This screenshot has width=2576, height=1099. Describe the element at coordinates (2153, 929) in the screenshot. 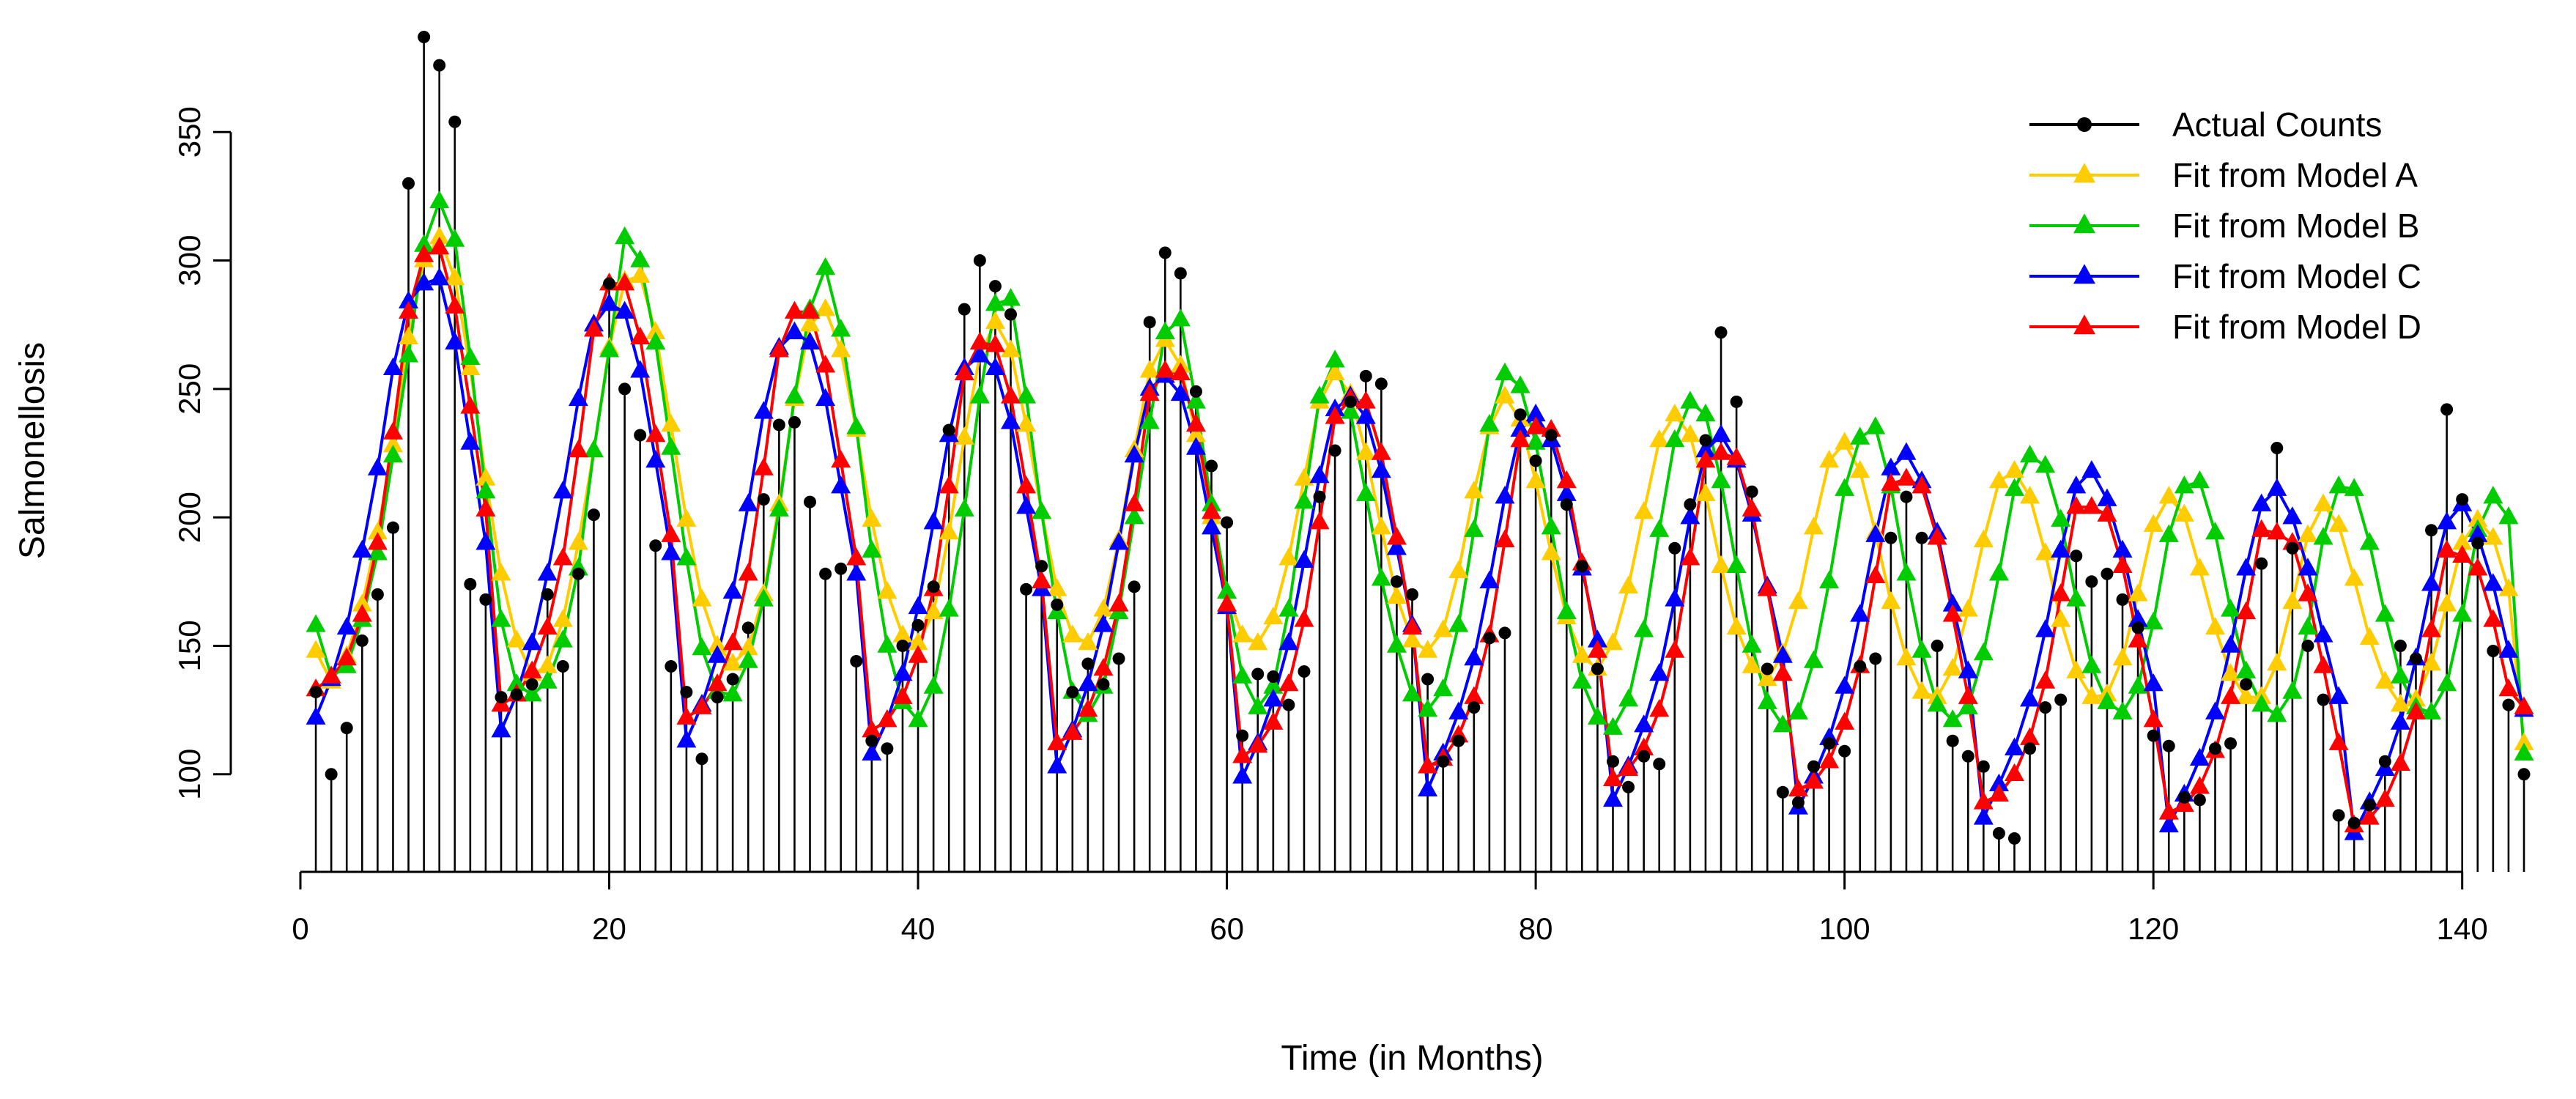

I see `x-tick-label: 120` at that location.